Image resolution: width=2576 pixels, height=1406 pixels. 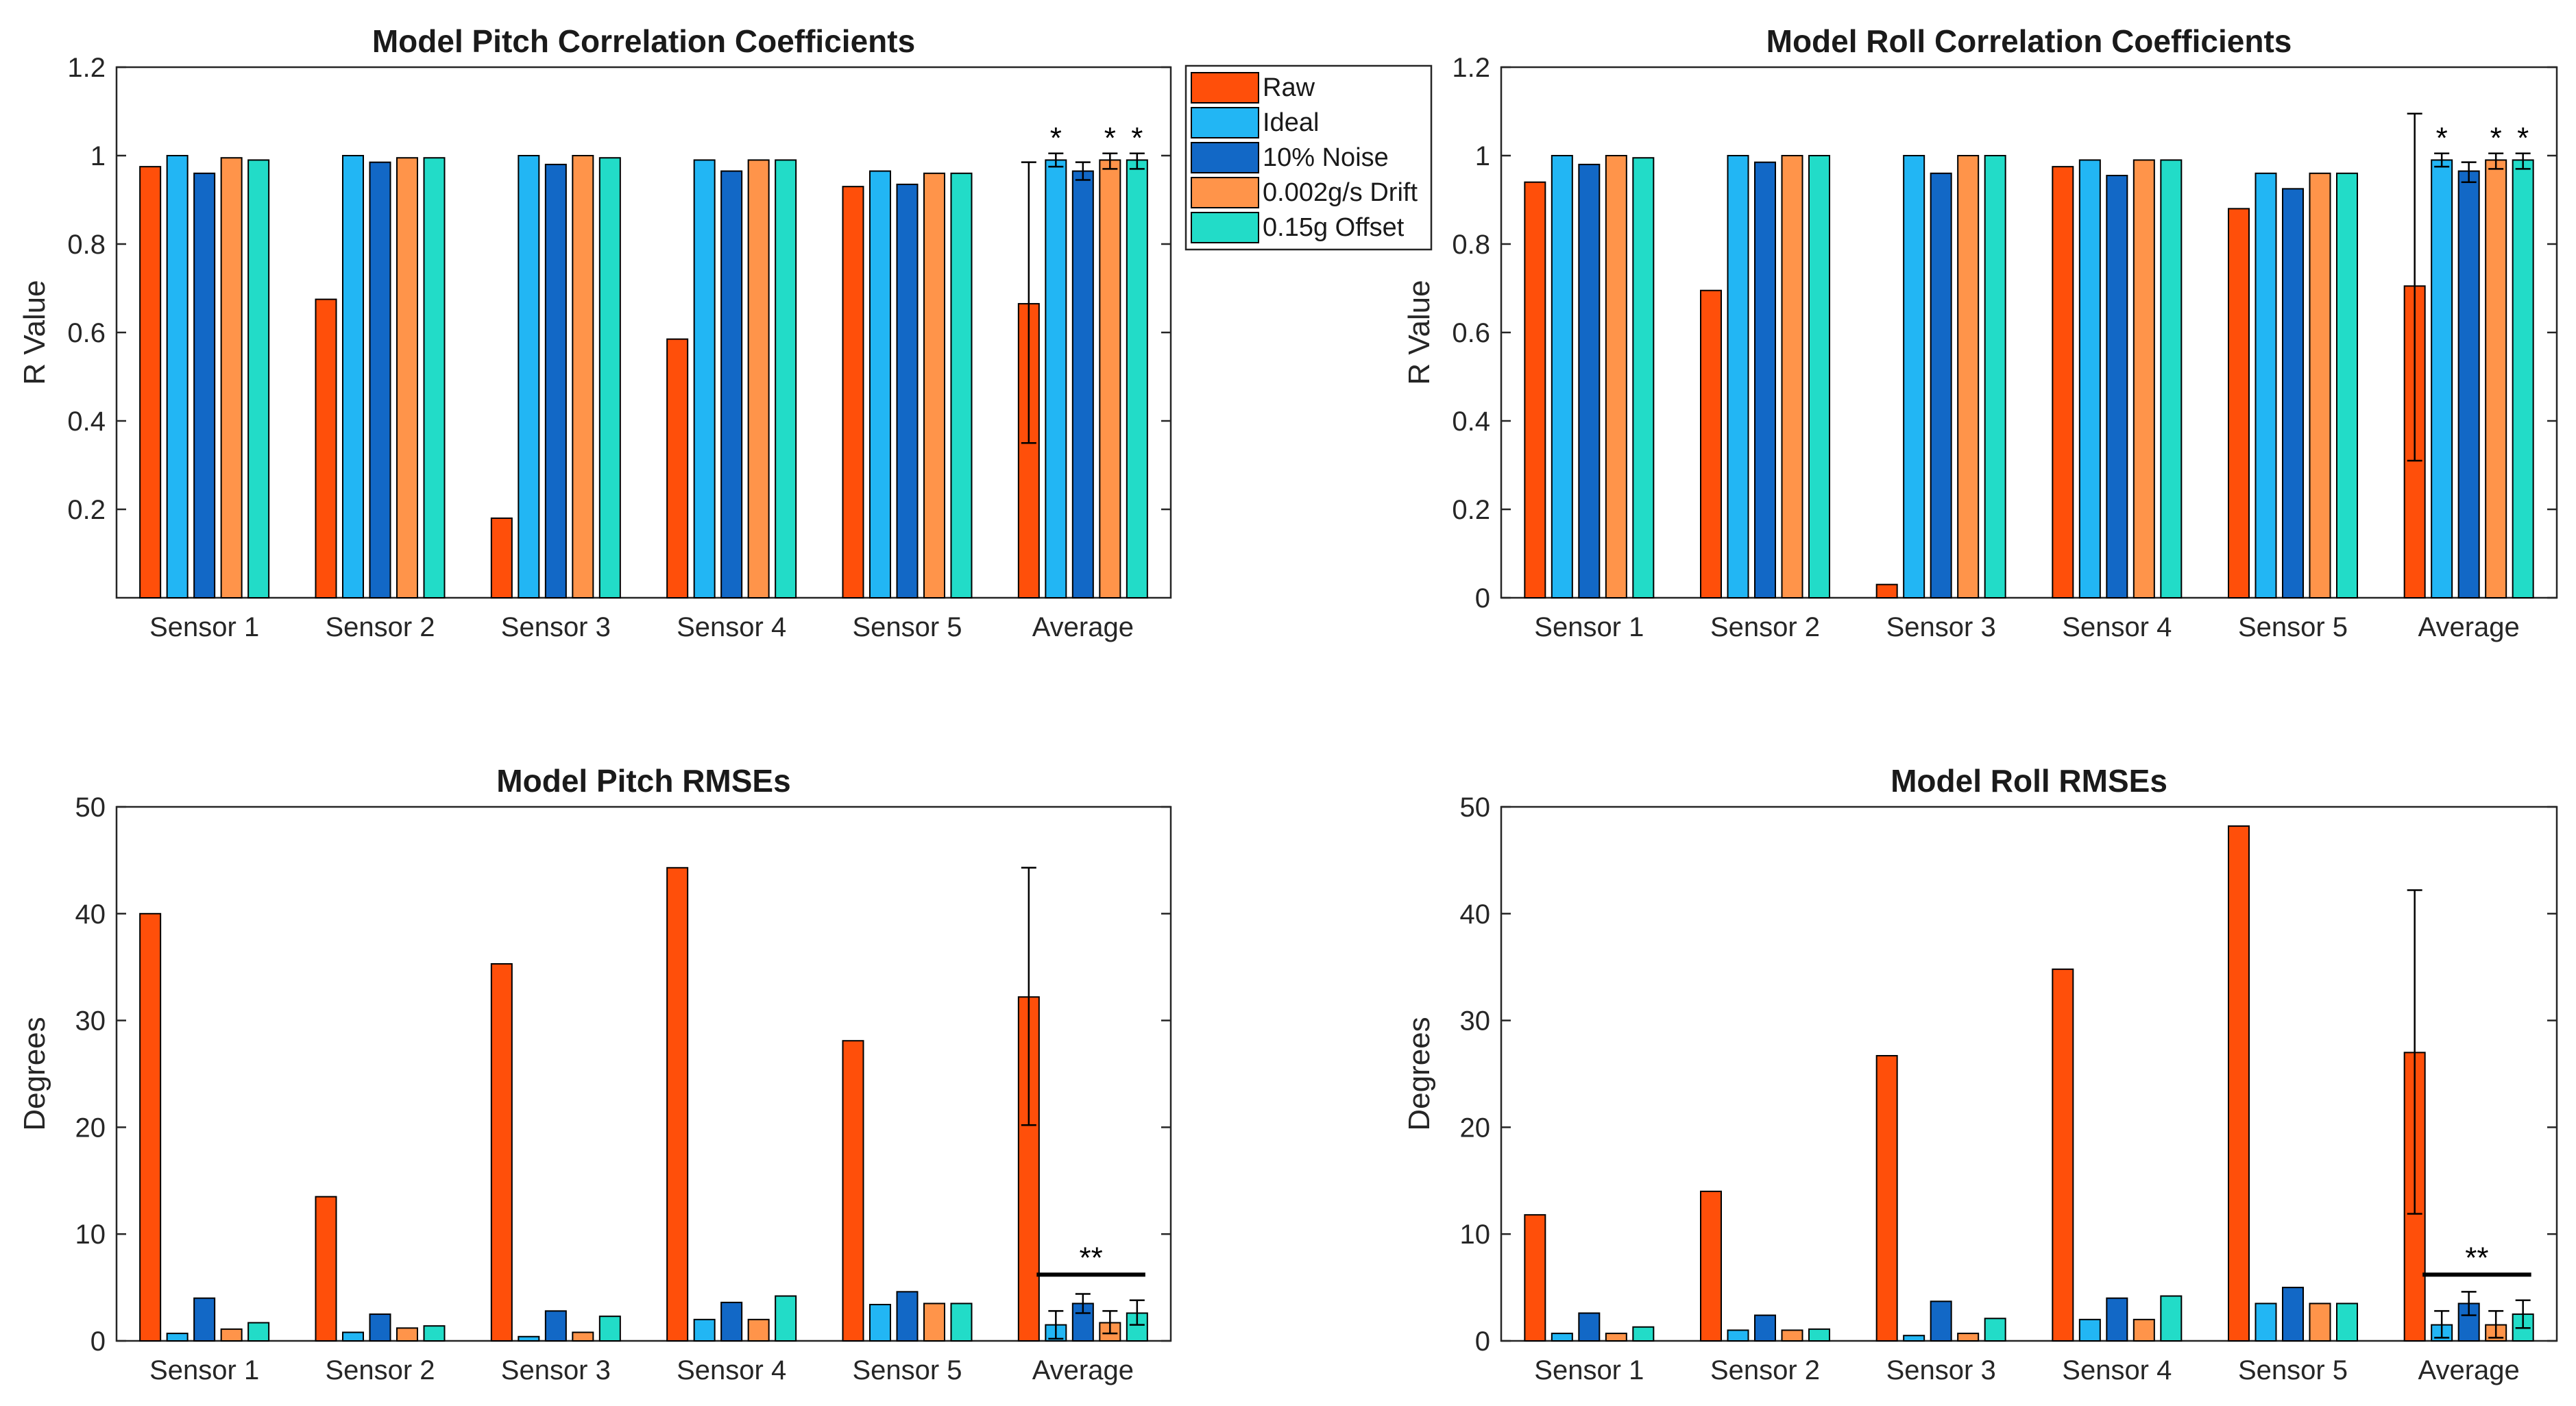 What do you see at coordinates (204, 1370) in the screenshot?
I see `pitch-rmse-xtick-label: Sensor 1` at bounding box center [204, 1370].